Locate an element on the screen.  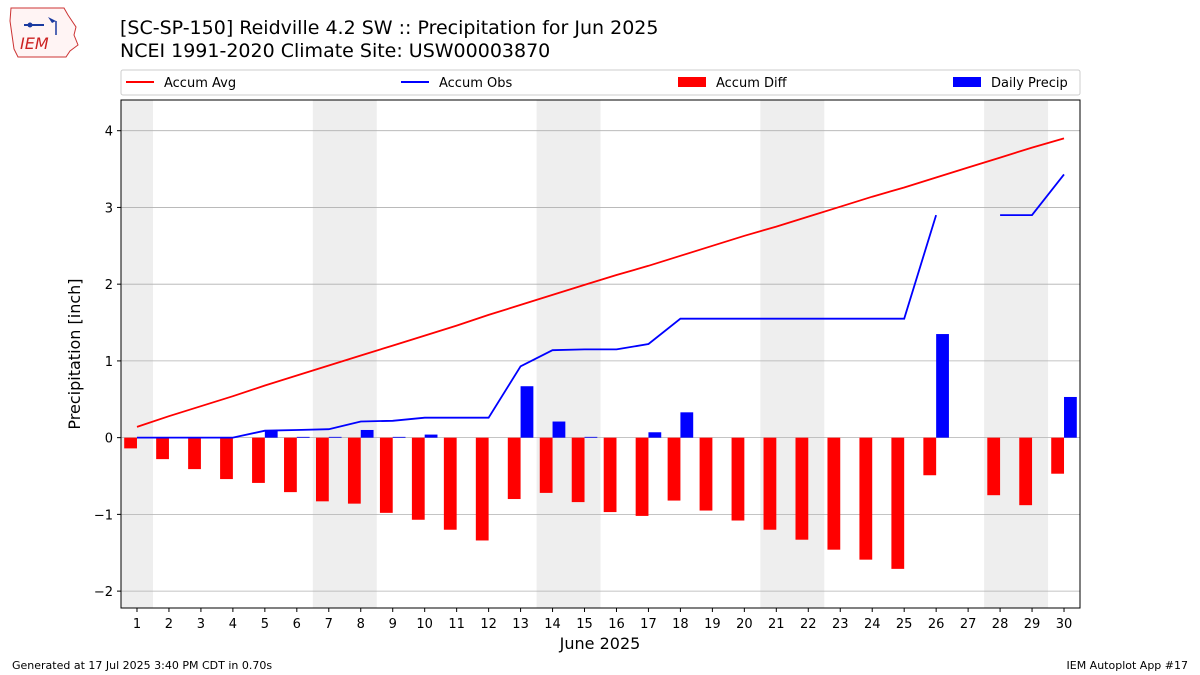
svg-text: IEM is located at coordinates (34, 43).